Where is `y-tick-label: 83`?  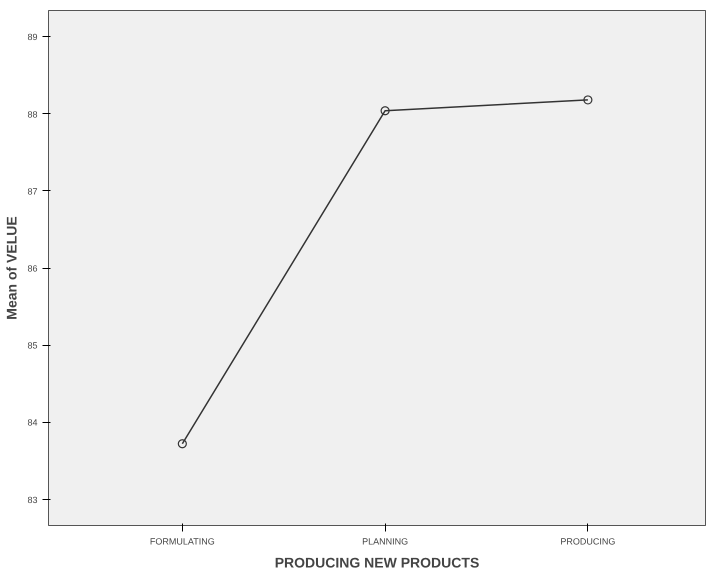
y-tick-label: 83 is located at coordinates (32, 499).